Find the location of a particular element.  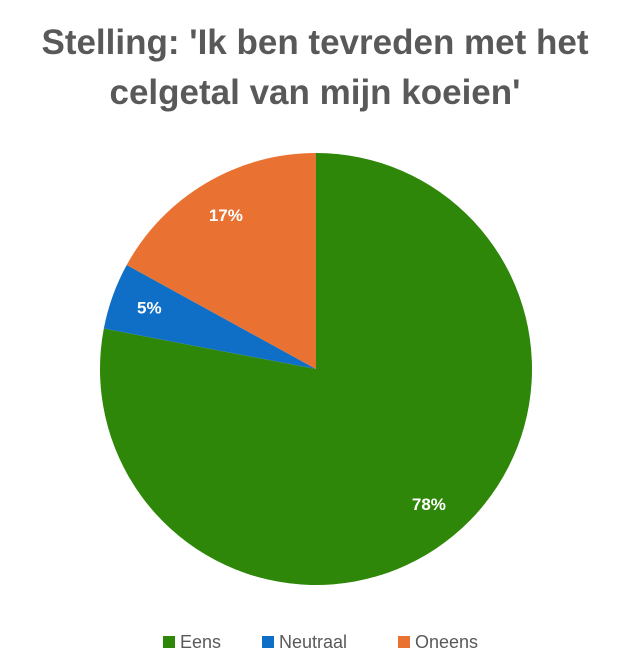

legend-label: Neutraal is located at coordinates (313, 642).